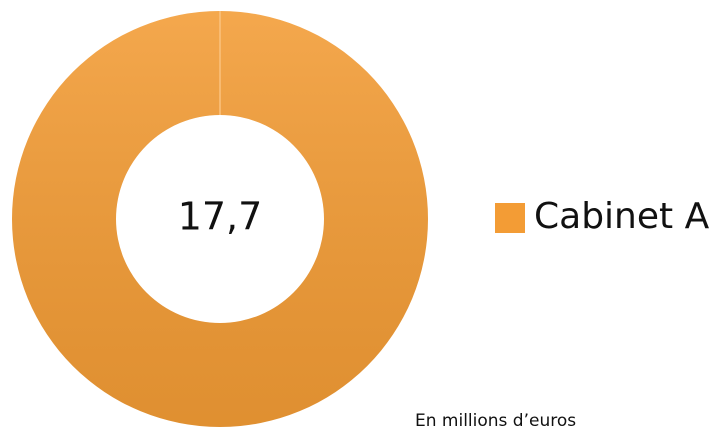 This screenshot has width=728, height=436. What do you see at coordinates (495, 421) in the screenshot?
I see `annotation: En millions d’euros` at bounding box center [495, 421].